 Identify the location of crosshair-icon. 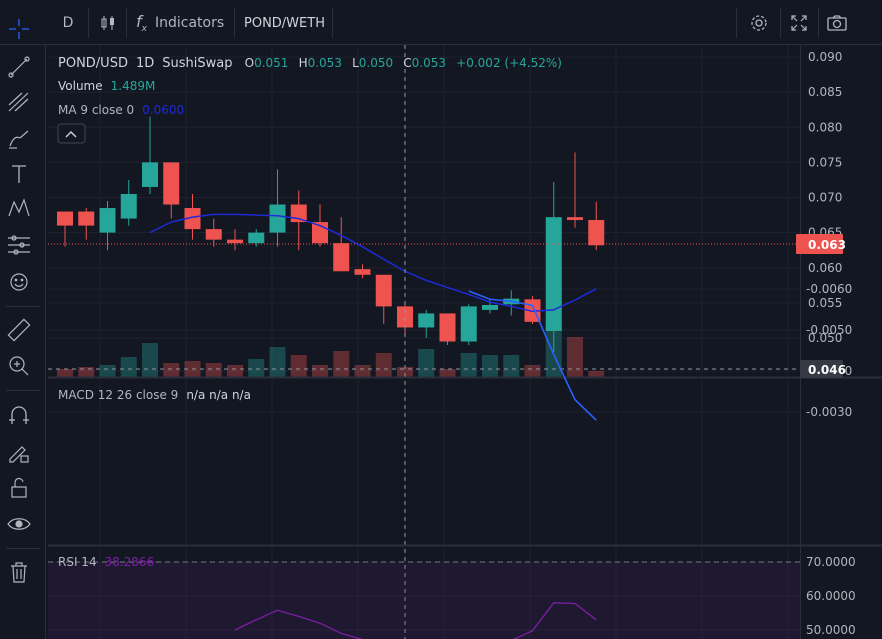
(19, 29).